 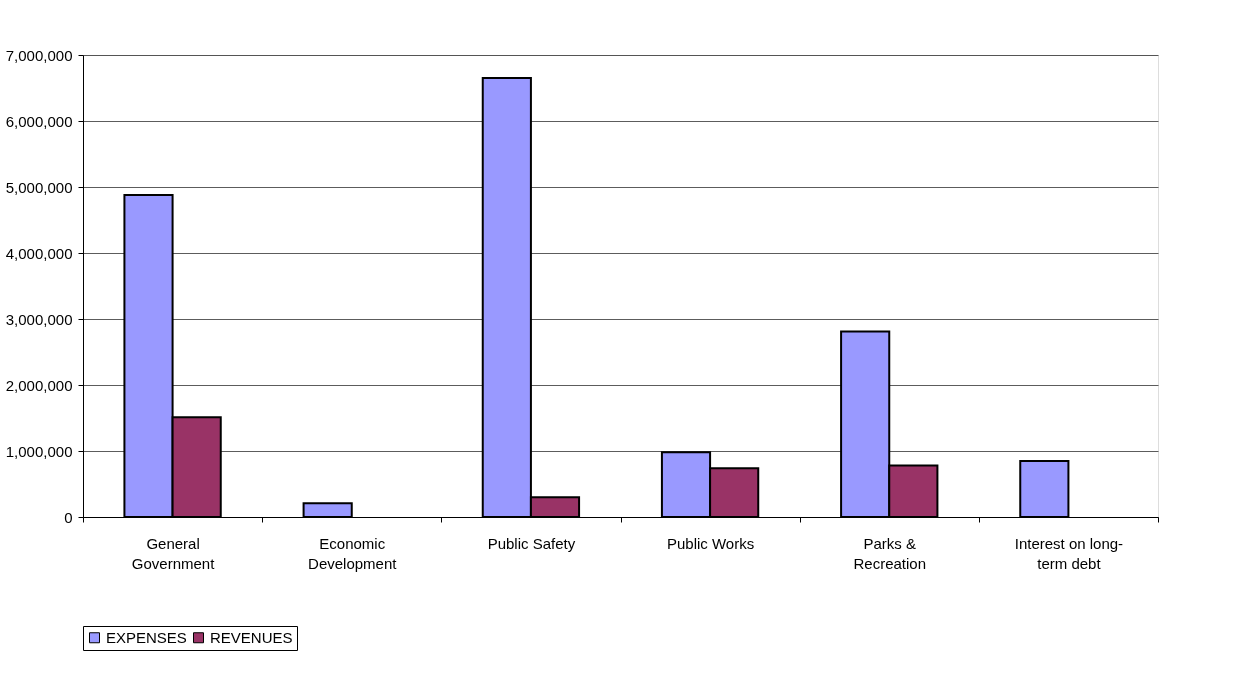 I want to click on y-tick-label: 6,000,000, so click(x=39, y=121).